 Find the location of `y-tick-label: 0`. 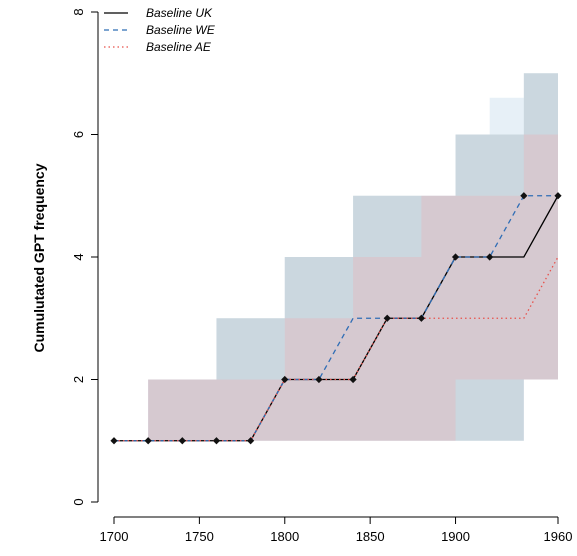

y-tick-label: 0 is located at coordinates (78, 501).